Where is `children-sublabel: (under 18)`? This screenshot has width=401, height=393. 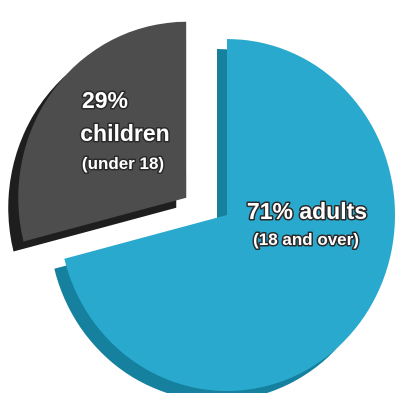 children-sublabel: (under 18) is located at coordinates (123, 163).